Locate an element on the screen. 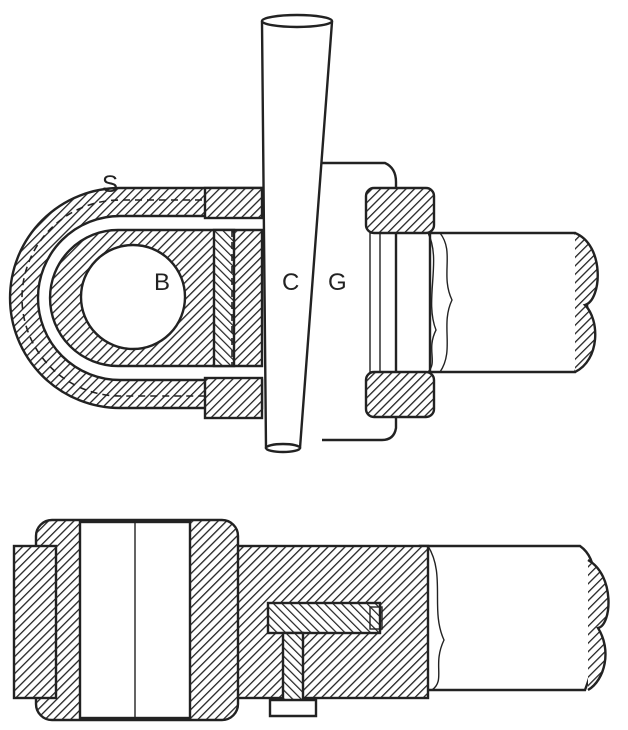 This screenshot has width=628, height=730. rod-shaft-break is located at coordinates (586, 302).